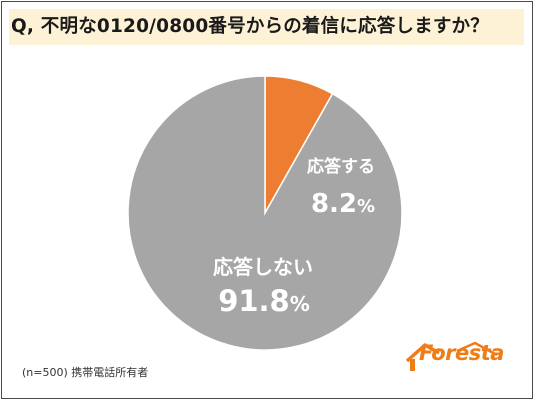  Describe the element at coordinates (254, 301) in the screenshot. I see `slice-value-not-respond-number: 91.8` at that location.